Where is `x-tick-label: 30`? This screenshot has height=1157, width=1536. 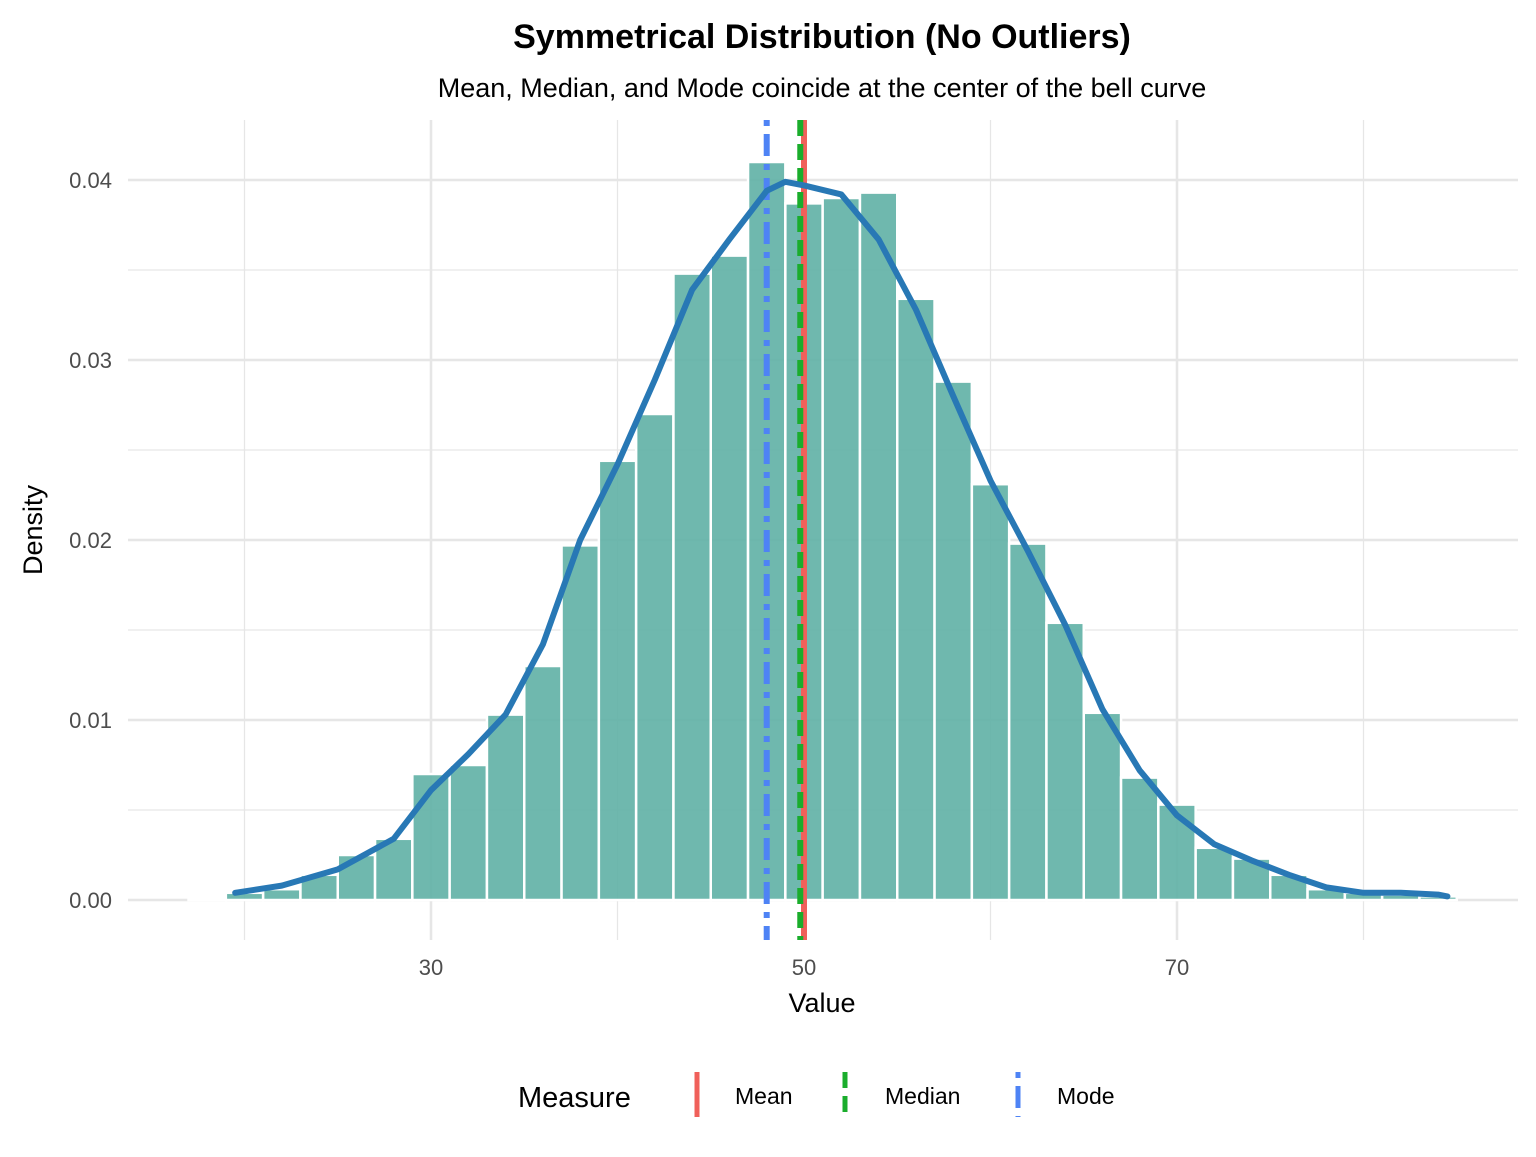 x-tick-label: 30 is located at coordinates (431, 967).